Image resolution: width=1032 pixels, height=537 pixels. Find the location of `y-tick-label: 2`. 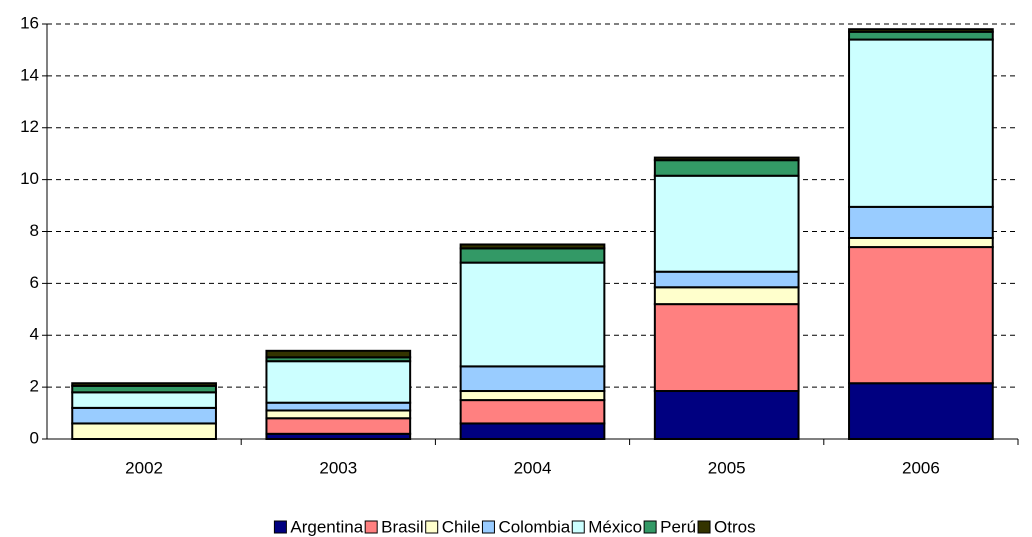

y-tick-label: 2 is located at coordinates (34, 386).